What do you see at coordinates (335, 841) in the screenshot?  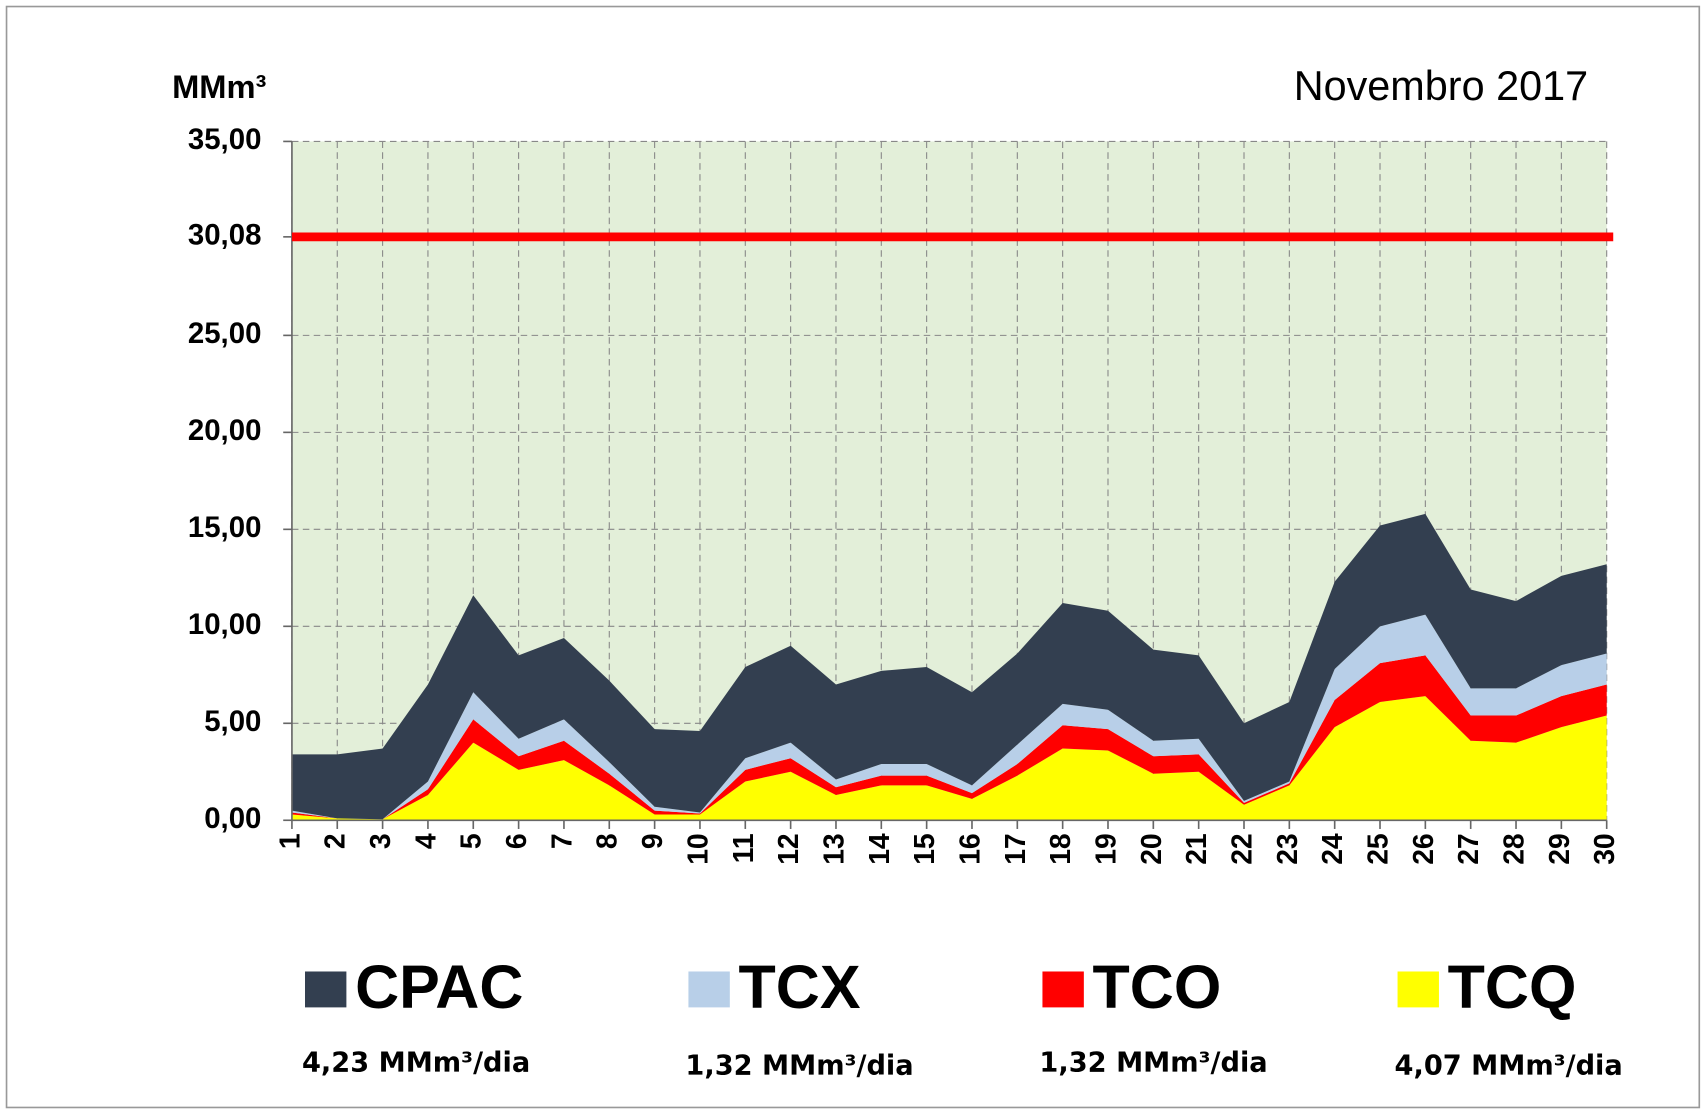 I see `x-tick-label: 2` at bounding box center [335, 841].